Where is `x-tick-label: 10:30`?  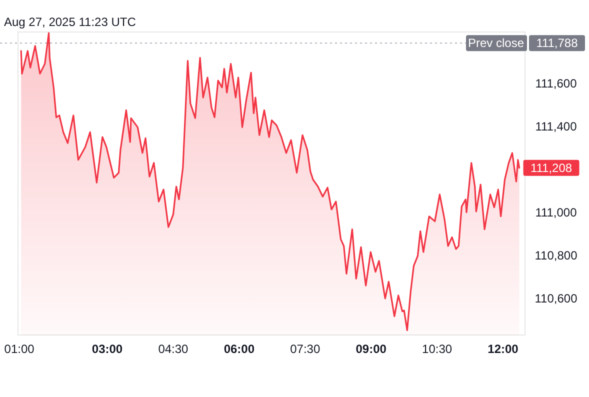 x-tick-label: 10:30 is located at coordinates (437, 349).